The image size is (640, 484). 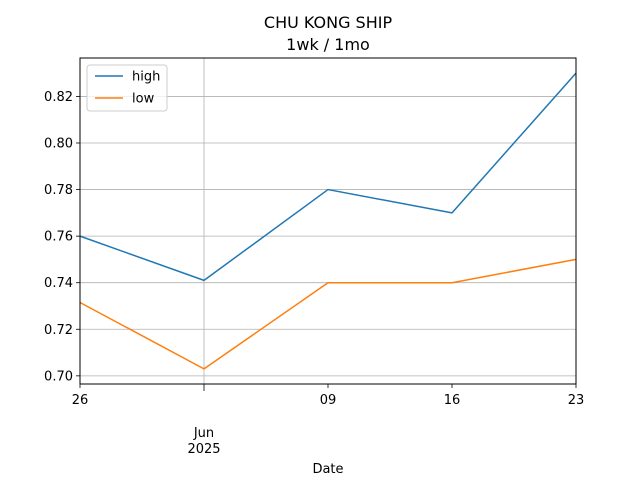 I want to click on y-tick-label: 0.78, so click(x=58, y=190).